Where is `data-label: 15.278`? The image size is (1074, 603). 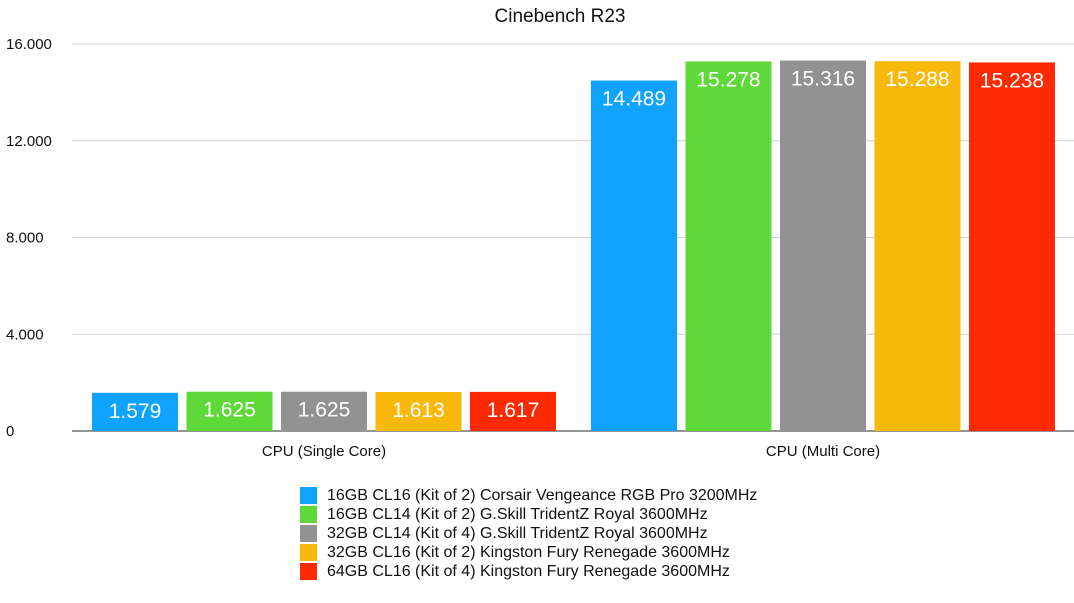 data-label: 15.278 is located at coordinates (728, 79).